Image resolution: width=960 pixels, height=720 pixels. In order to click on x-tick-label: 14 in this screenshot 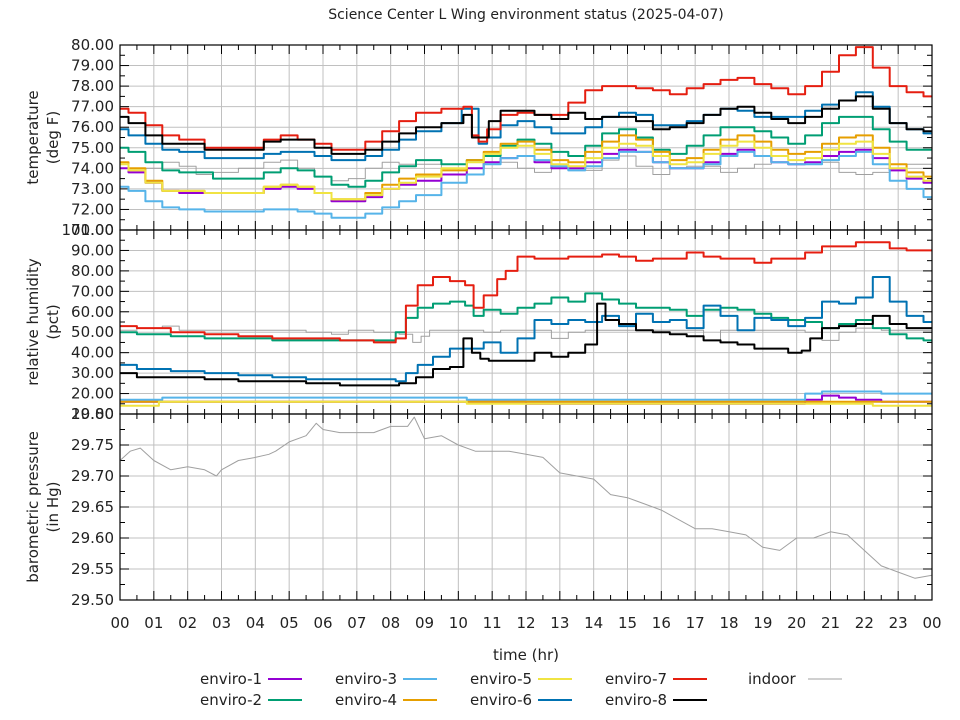, I will do `click(593, 623)`.